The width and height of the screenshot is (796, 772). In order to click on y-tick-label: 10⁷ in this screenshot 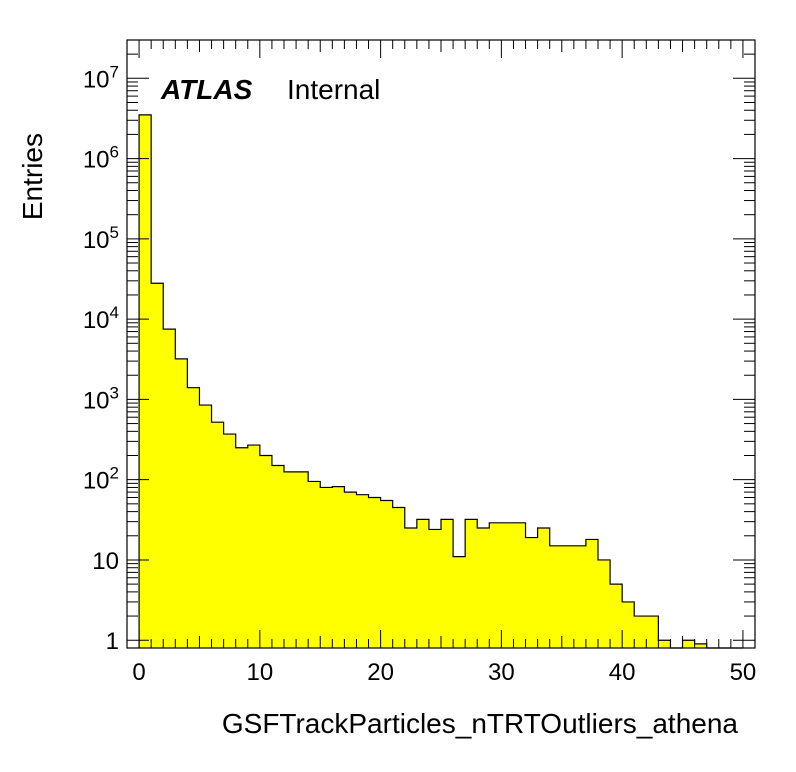, I will do `click(101, 77)`.